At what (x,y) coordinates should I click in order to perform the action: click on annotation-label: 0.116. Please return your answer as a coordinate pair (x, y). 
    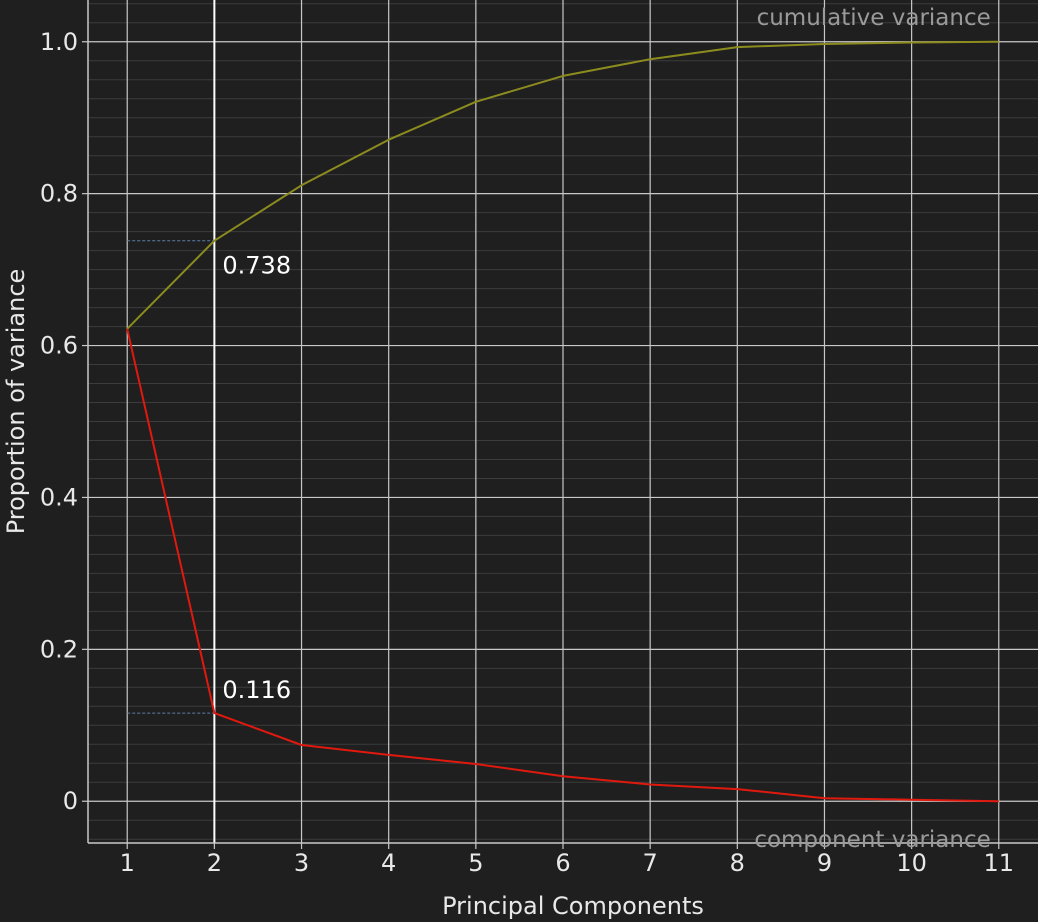
    Looking at the image, I should click on (256, 690).